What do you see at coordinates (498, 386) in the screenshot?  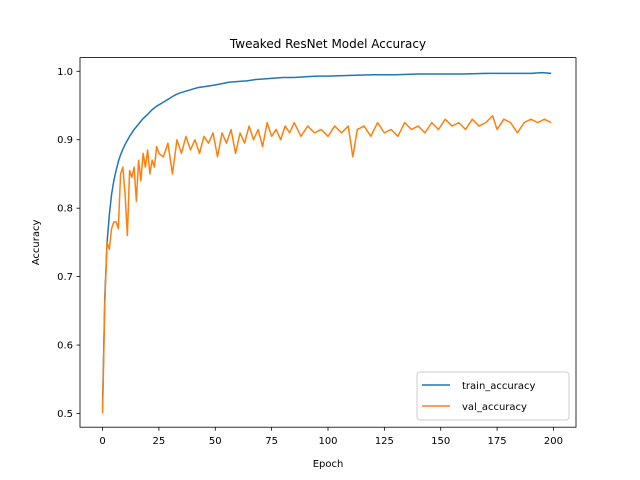 I see `legend-label-train-accuracy: train_accuracy` at bounding box center [498, 386].